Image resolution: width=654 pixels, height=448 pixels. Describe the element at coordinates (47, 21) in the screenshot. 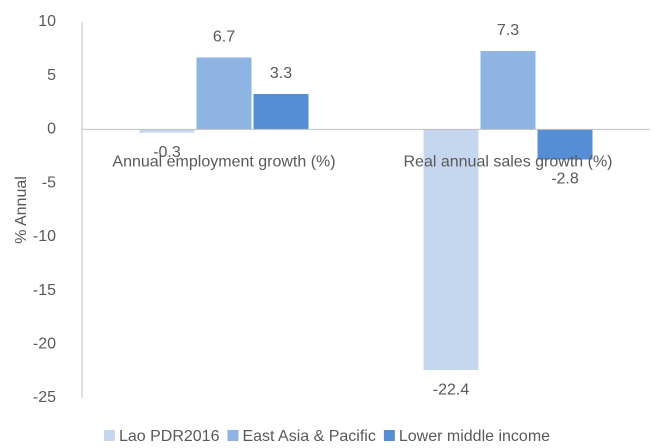

I see `y-tick-label: 10` at that location.